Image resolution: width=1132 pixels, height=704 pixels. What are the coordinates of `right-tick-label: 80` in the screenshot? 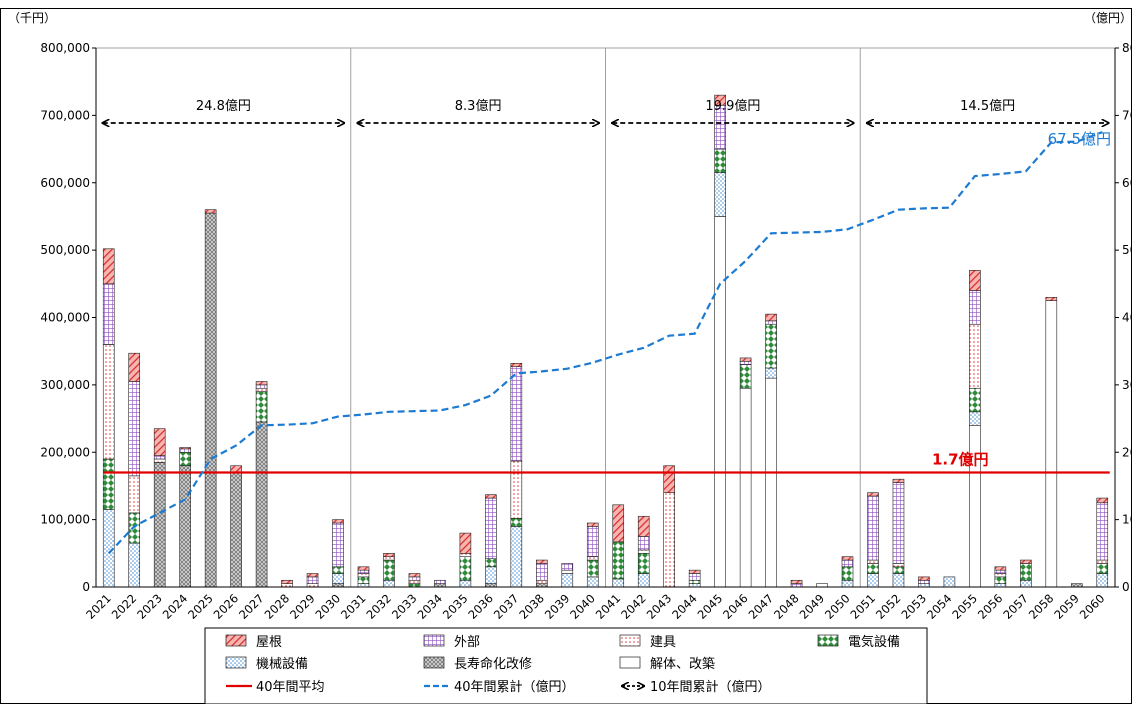 It's located at (1127, 48).